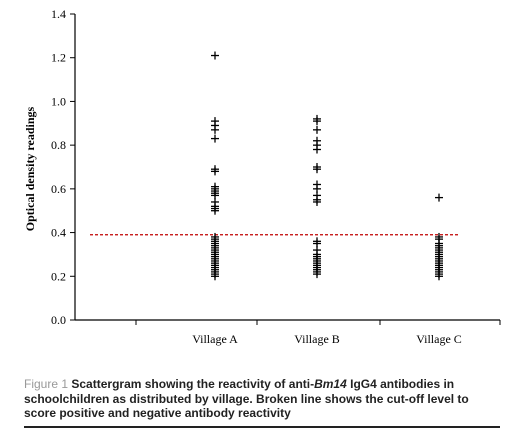 The image size is (520, 435). Describe the element at coordinates (439, 339) in the screenshot. I see `x-category-label: Village C` at that location.